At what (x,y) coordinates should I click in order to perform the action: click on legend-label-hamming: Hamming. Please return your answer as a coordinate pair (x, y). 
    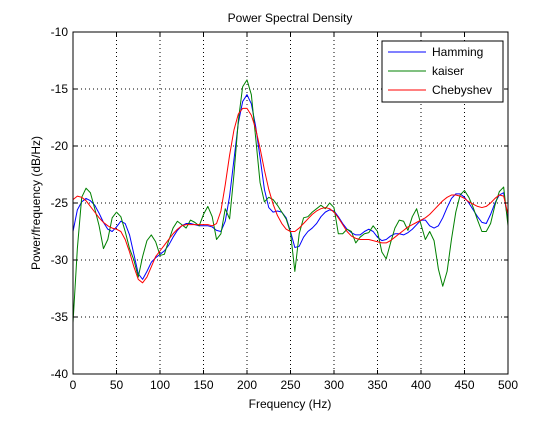
    Looking at the image, I should click on (457, 52).